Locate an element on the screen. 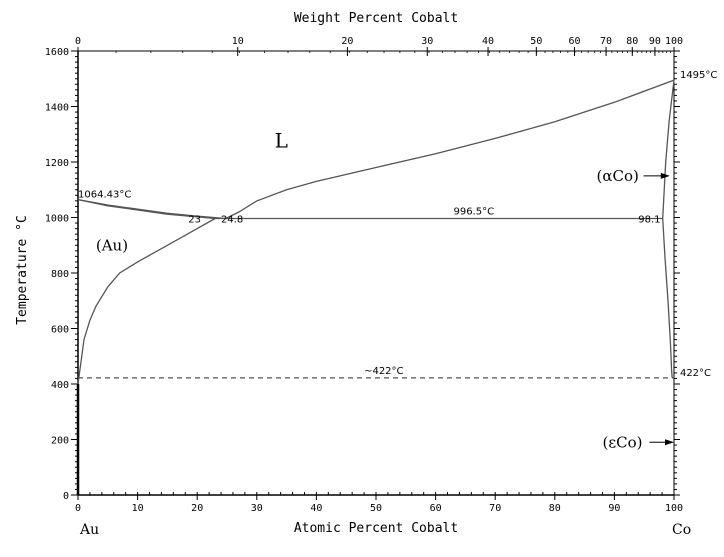 The height and width of the screenshot is (557, 724). y-tick-label: 0 is located at coordinates (66, 496).